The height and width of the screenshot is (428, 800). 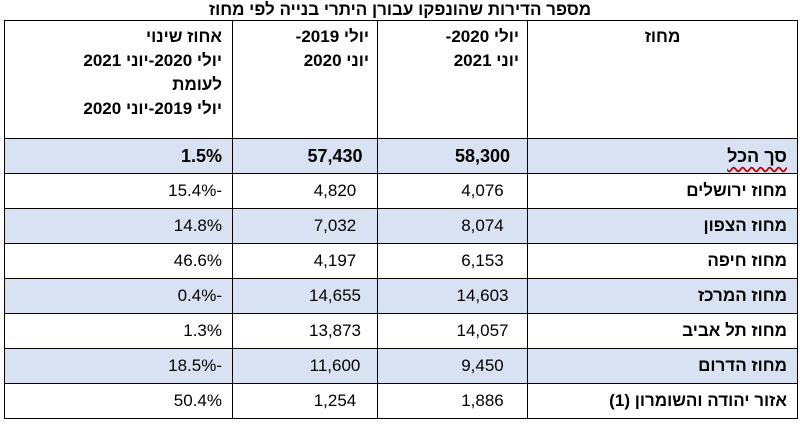 What do you see at coordinates (118, 401) in the screenshot?
I see `row-change: 50.4%` at bounding box center [118, 401].